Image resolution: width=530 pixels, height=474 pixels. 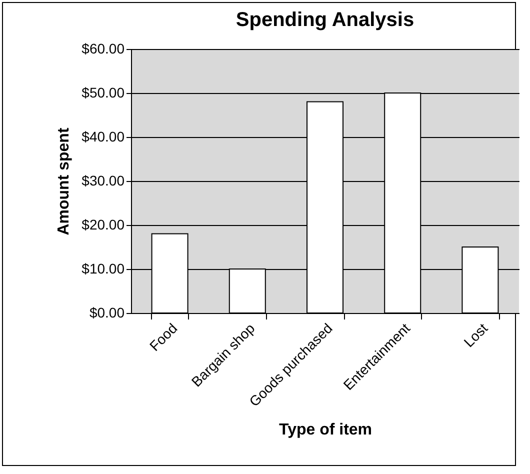 I want to click on y-tick-label: $40.00, so click(x=103, y=136).